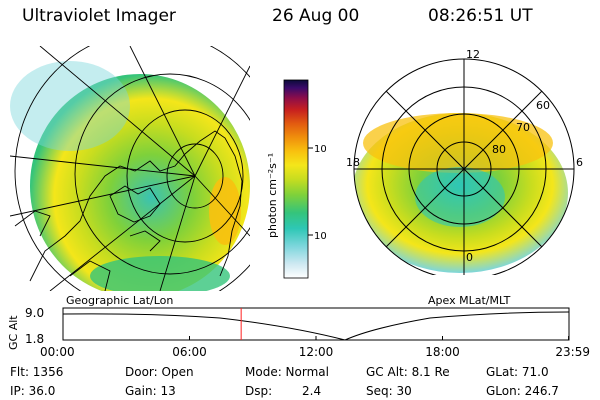 This screenshot has height=400, width=600. What do you see at coordinates (469, 257) in the screenshot?
I see `polar-mlt-0: 0` at bounding box center [469, 257].